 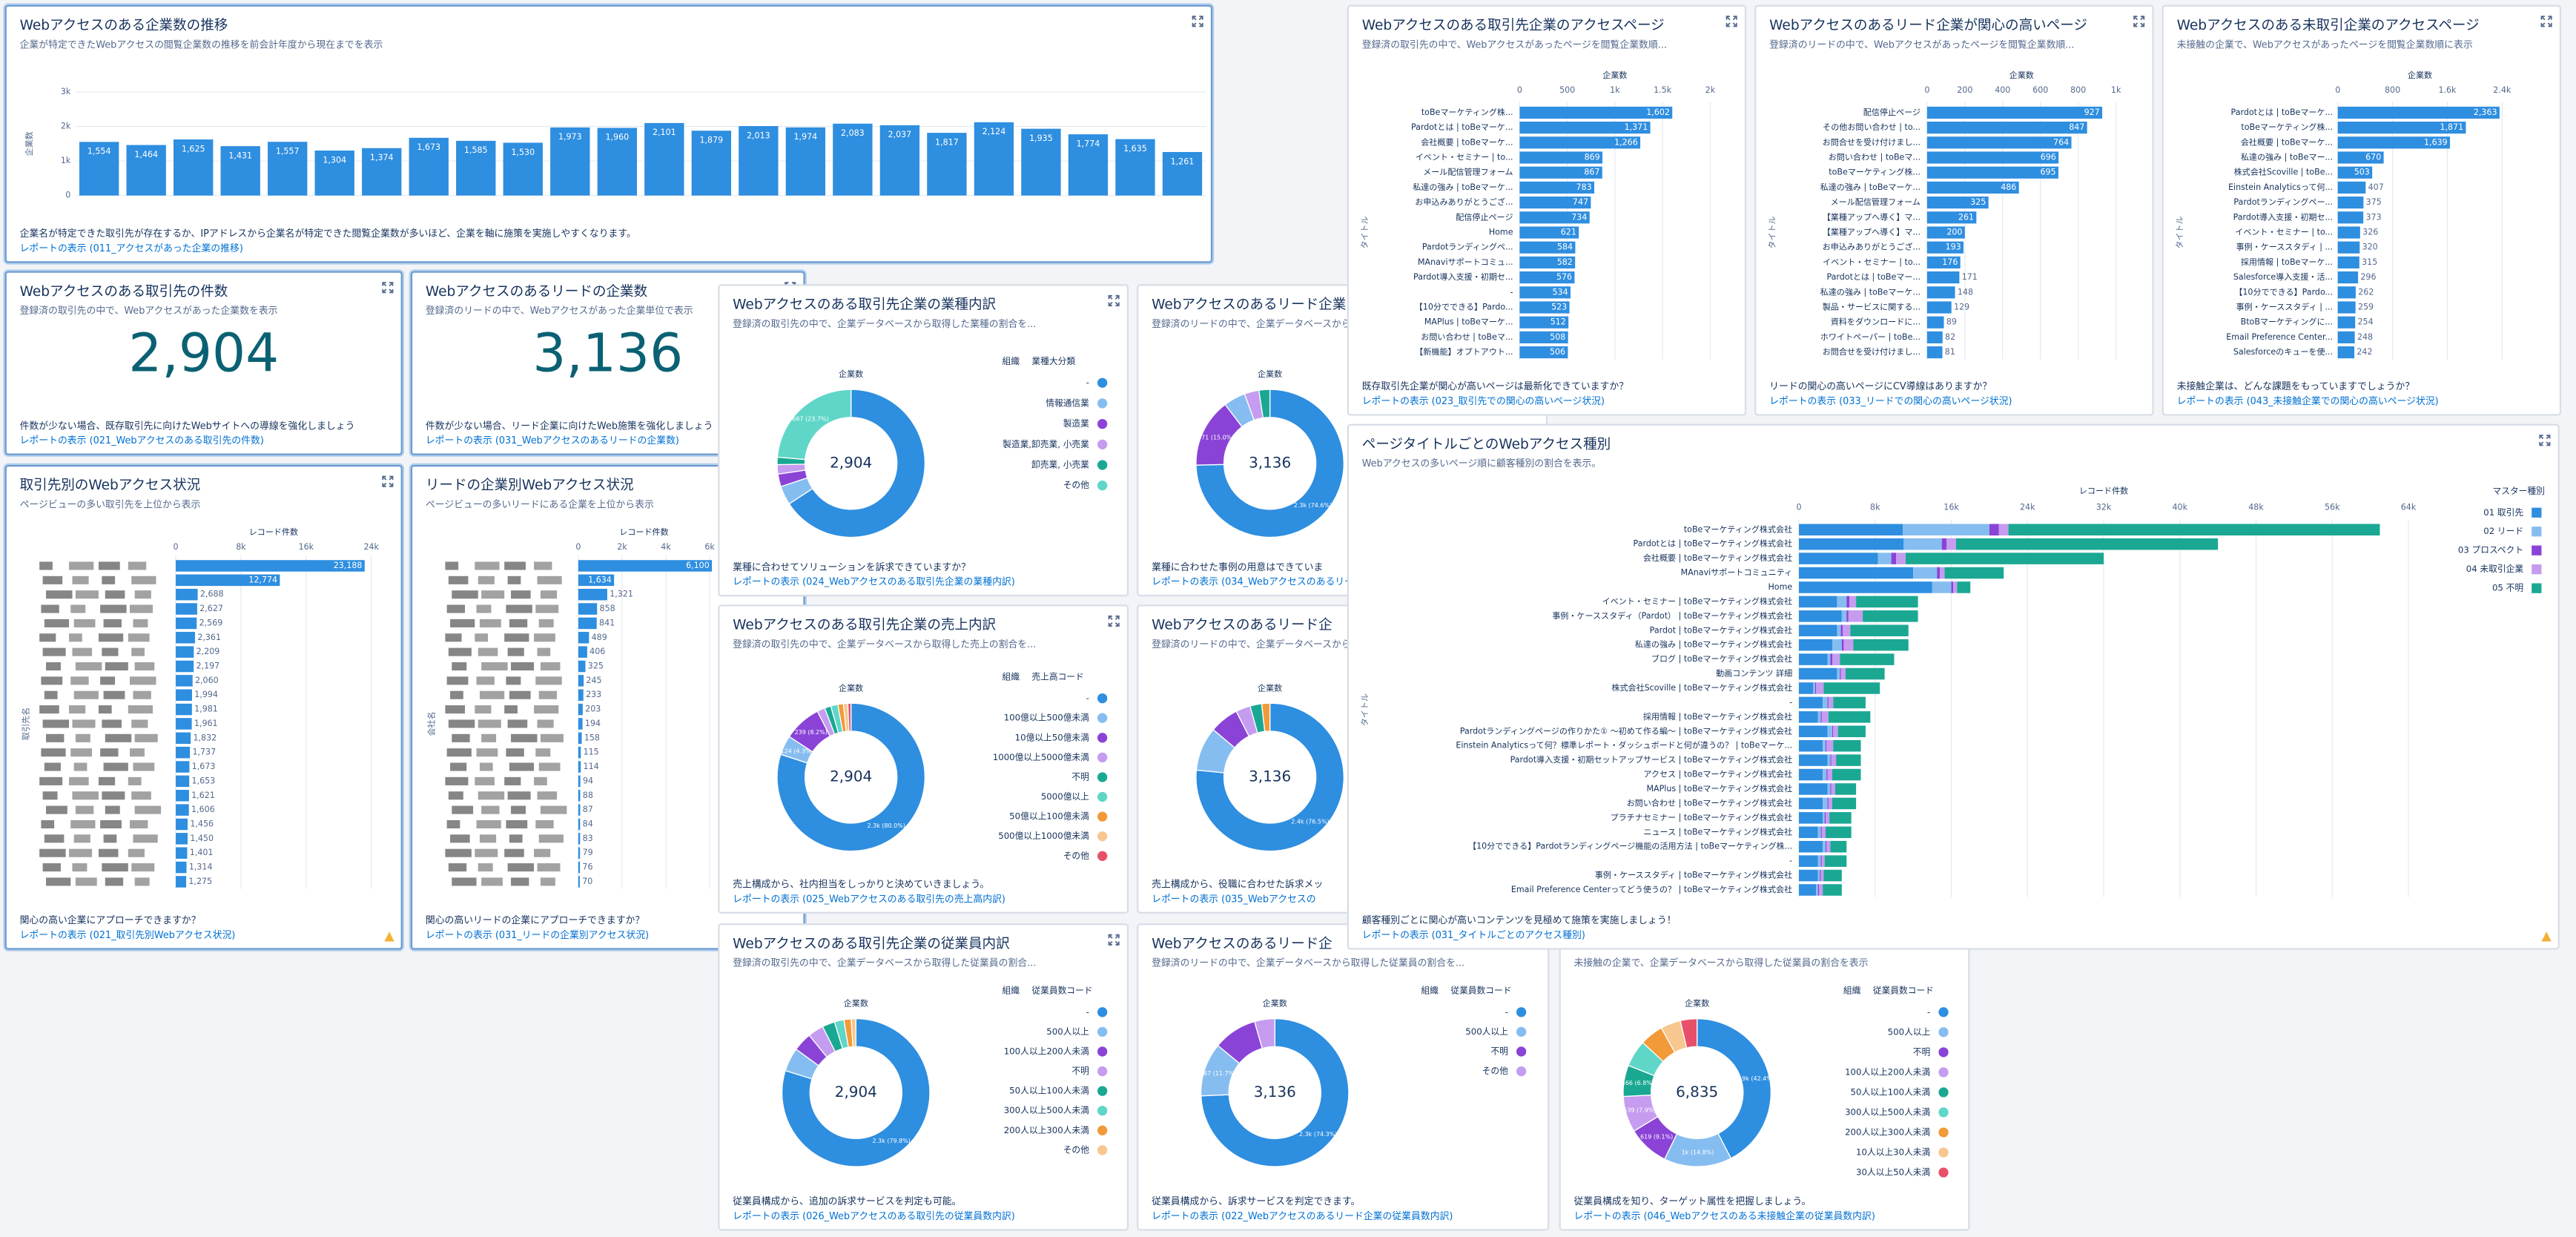 I want to click on donut-total: 2,904, so click(x=856, y=1092).